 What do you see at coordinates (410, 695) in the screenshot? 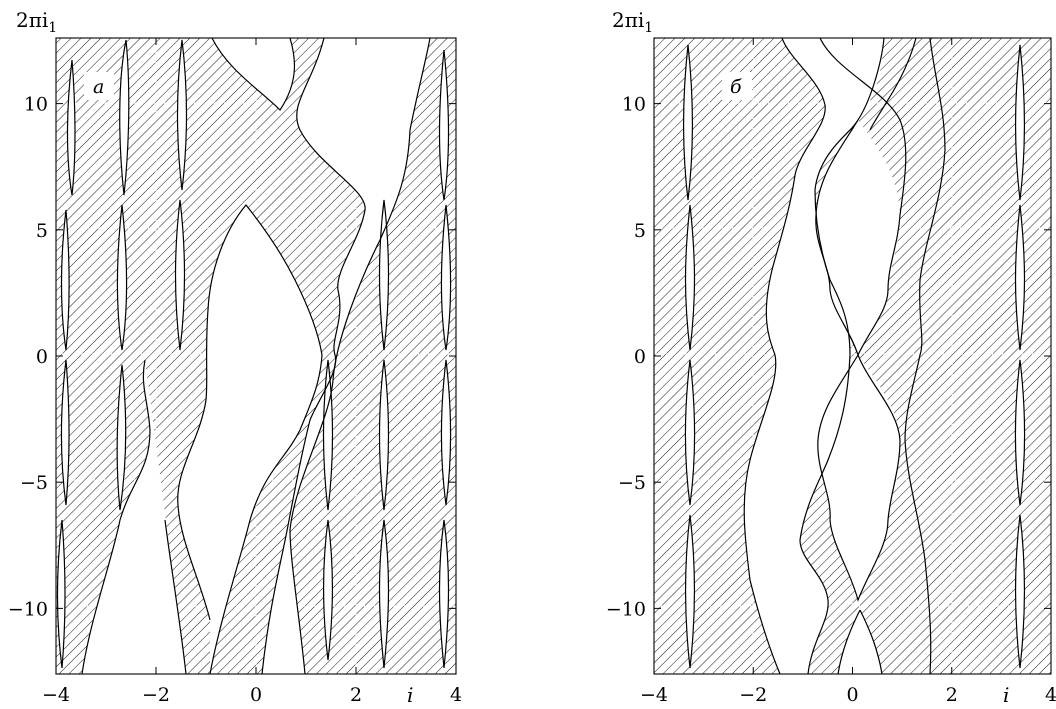
I see `x-axis-title-a: i` at bounding box center [410, 695].